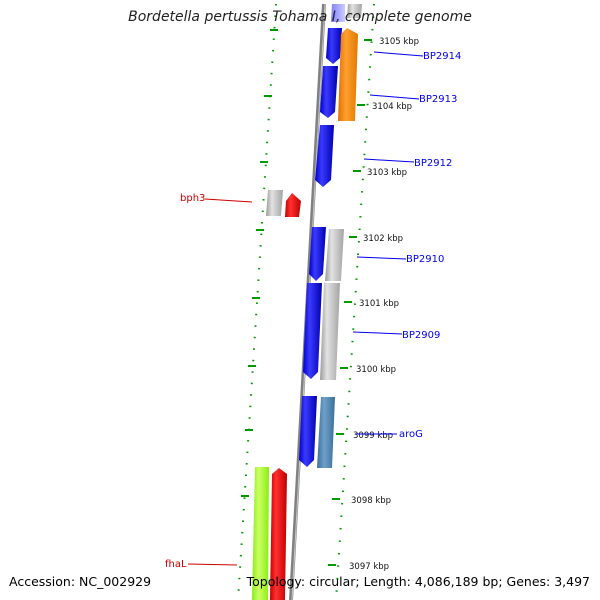 The height and width of the screenshot is (600, 600). Describe the element at coordinates (387, 173) in the screenshot. I see `kbp-label-3103: 3103 kbp` at that location.